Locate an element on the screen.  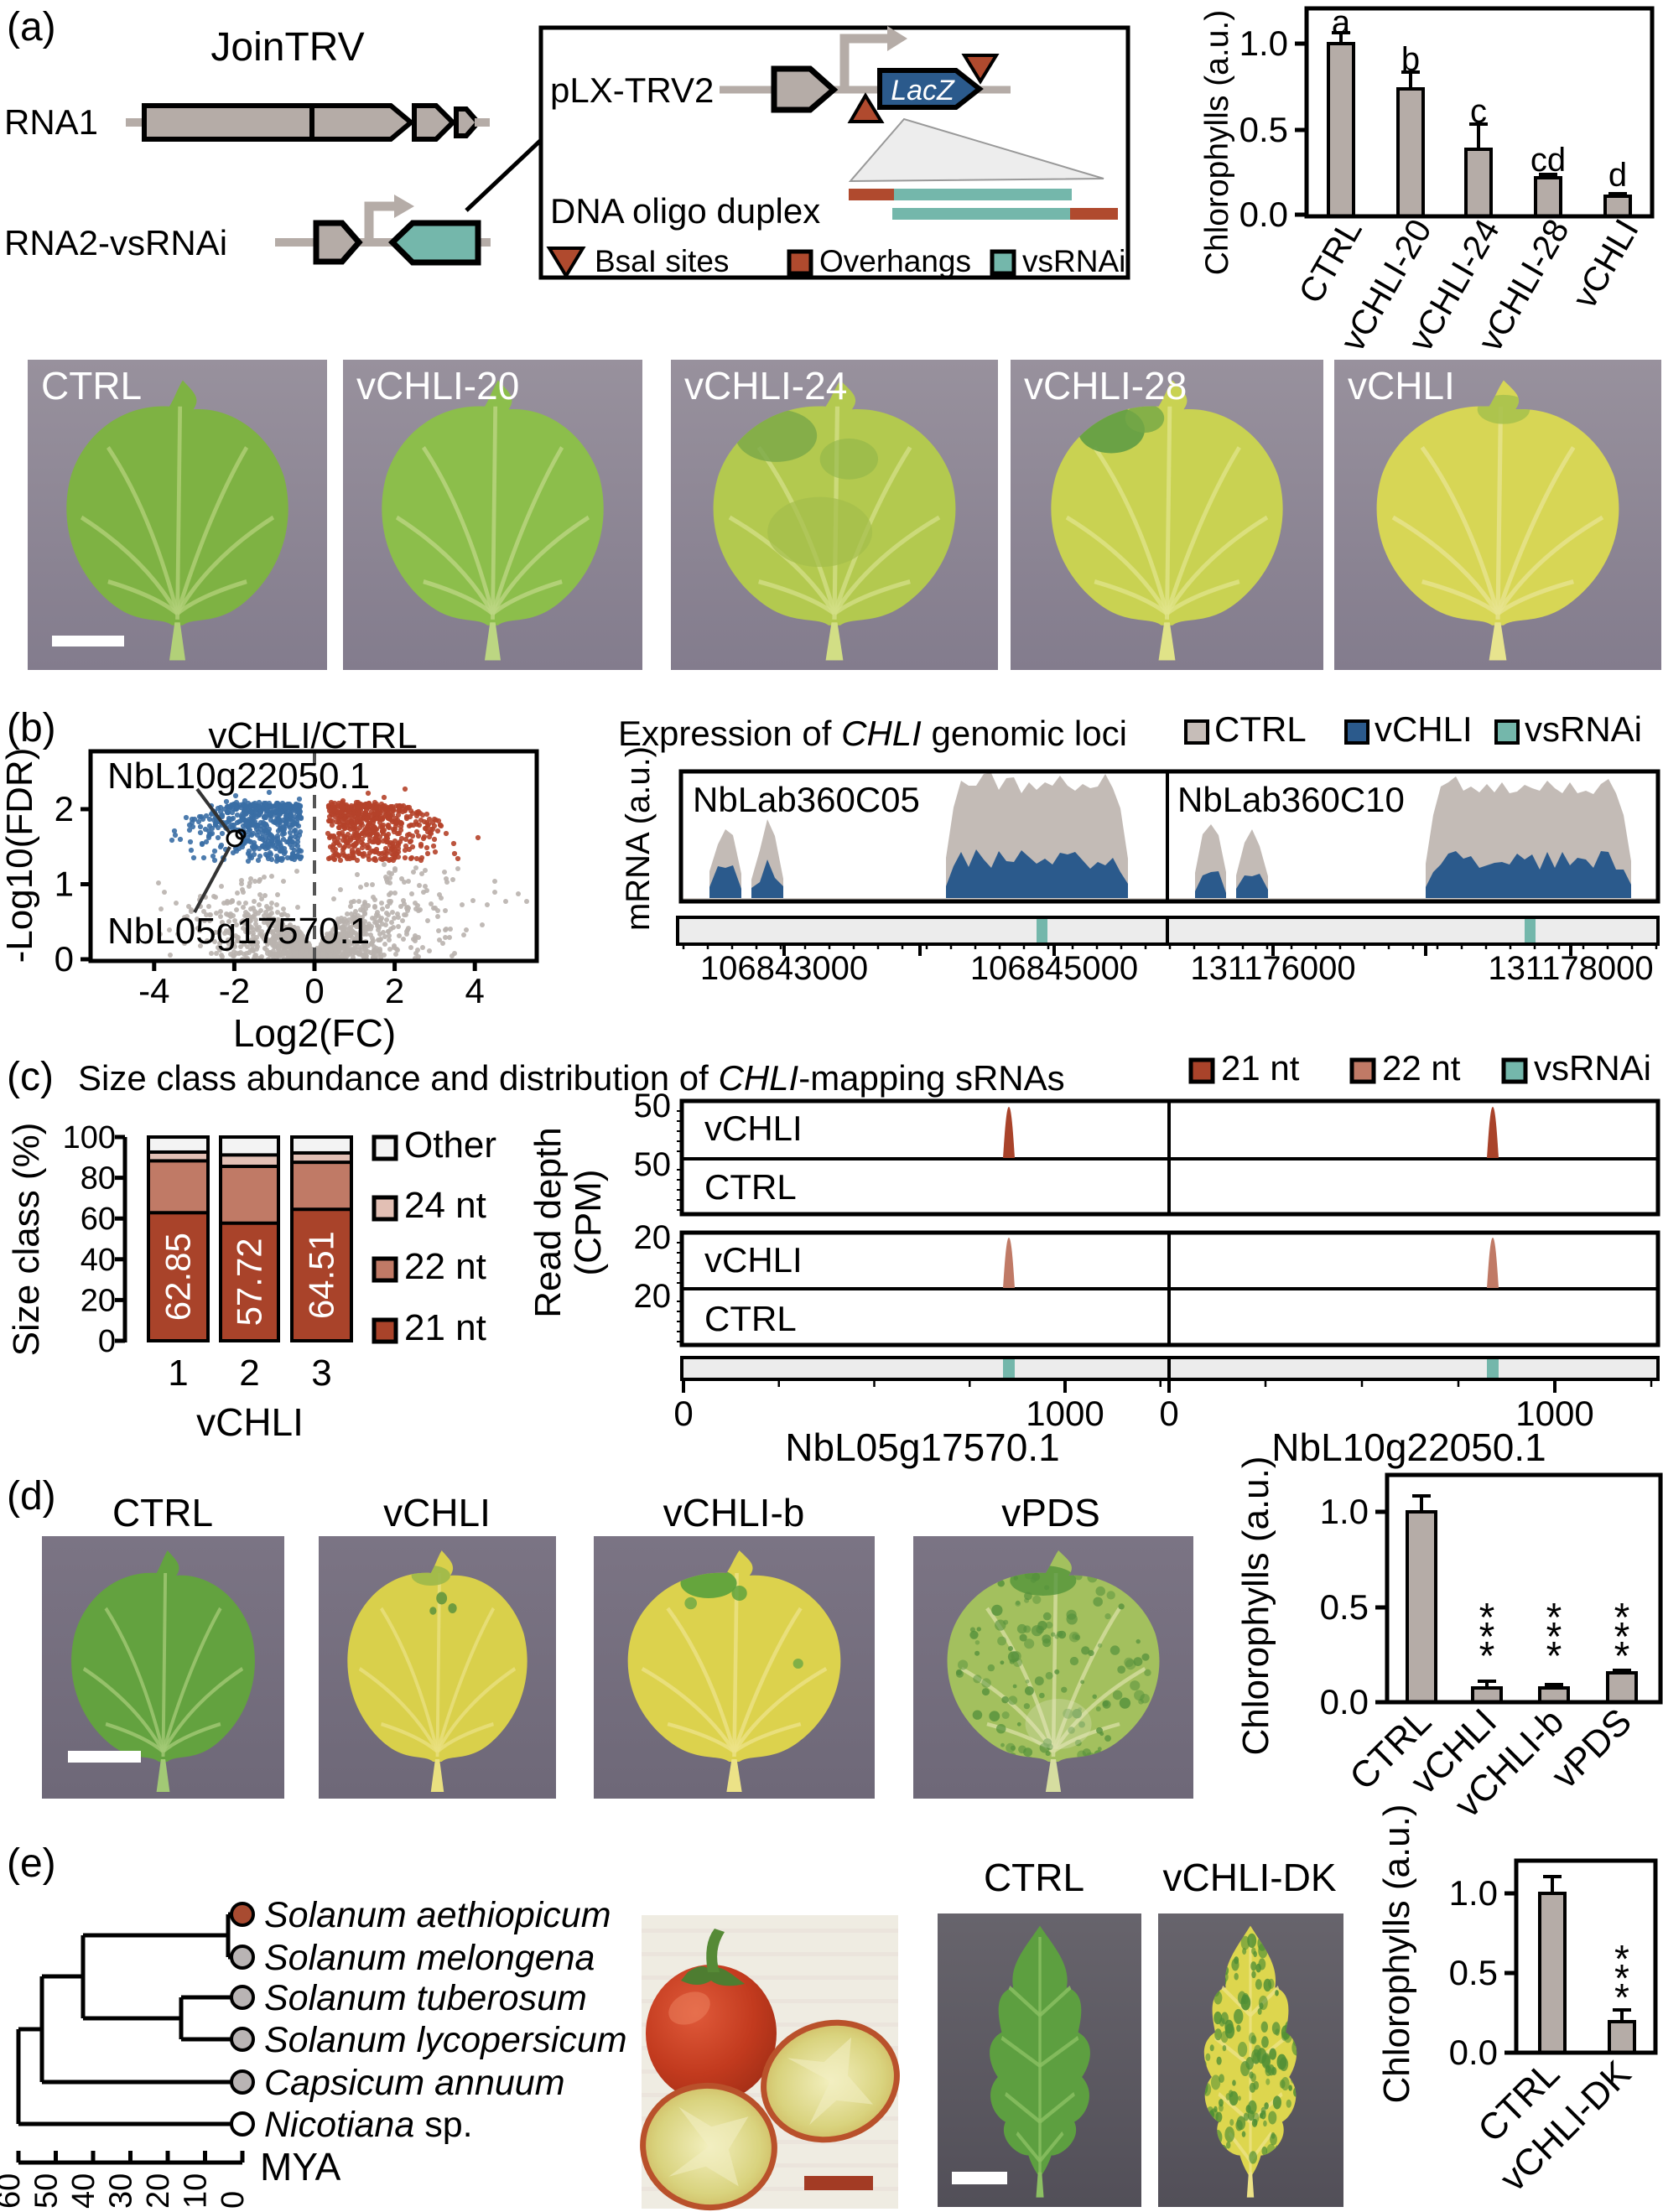
svg-text: 30 is located at coordinates (122, 2191).